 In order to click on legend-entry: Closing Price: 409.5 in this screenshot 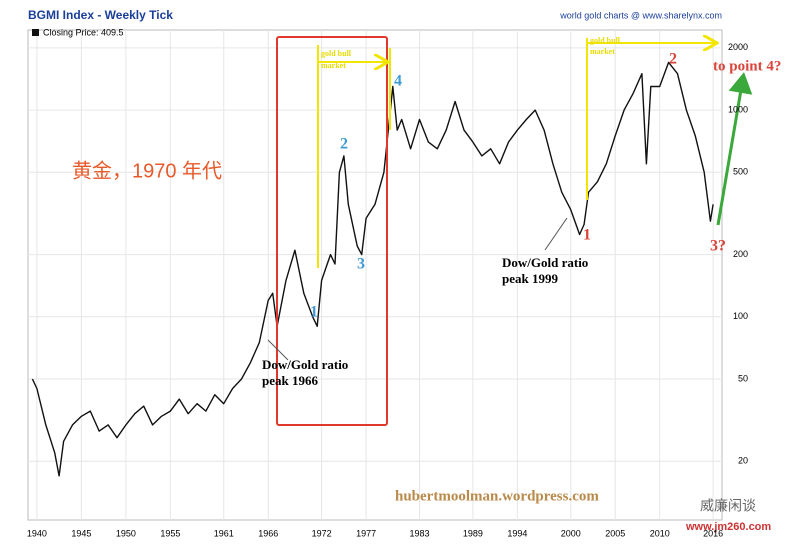, I will do `click(83, 32)`.